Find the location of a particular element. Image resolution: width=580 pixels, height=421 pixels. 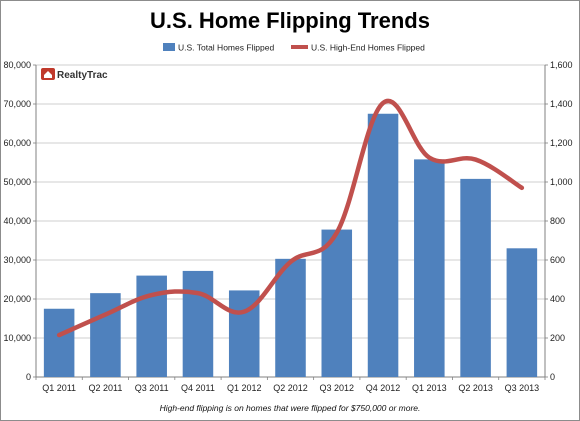

legend-swatch-bars is located at coordinates (169, 47).